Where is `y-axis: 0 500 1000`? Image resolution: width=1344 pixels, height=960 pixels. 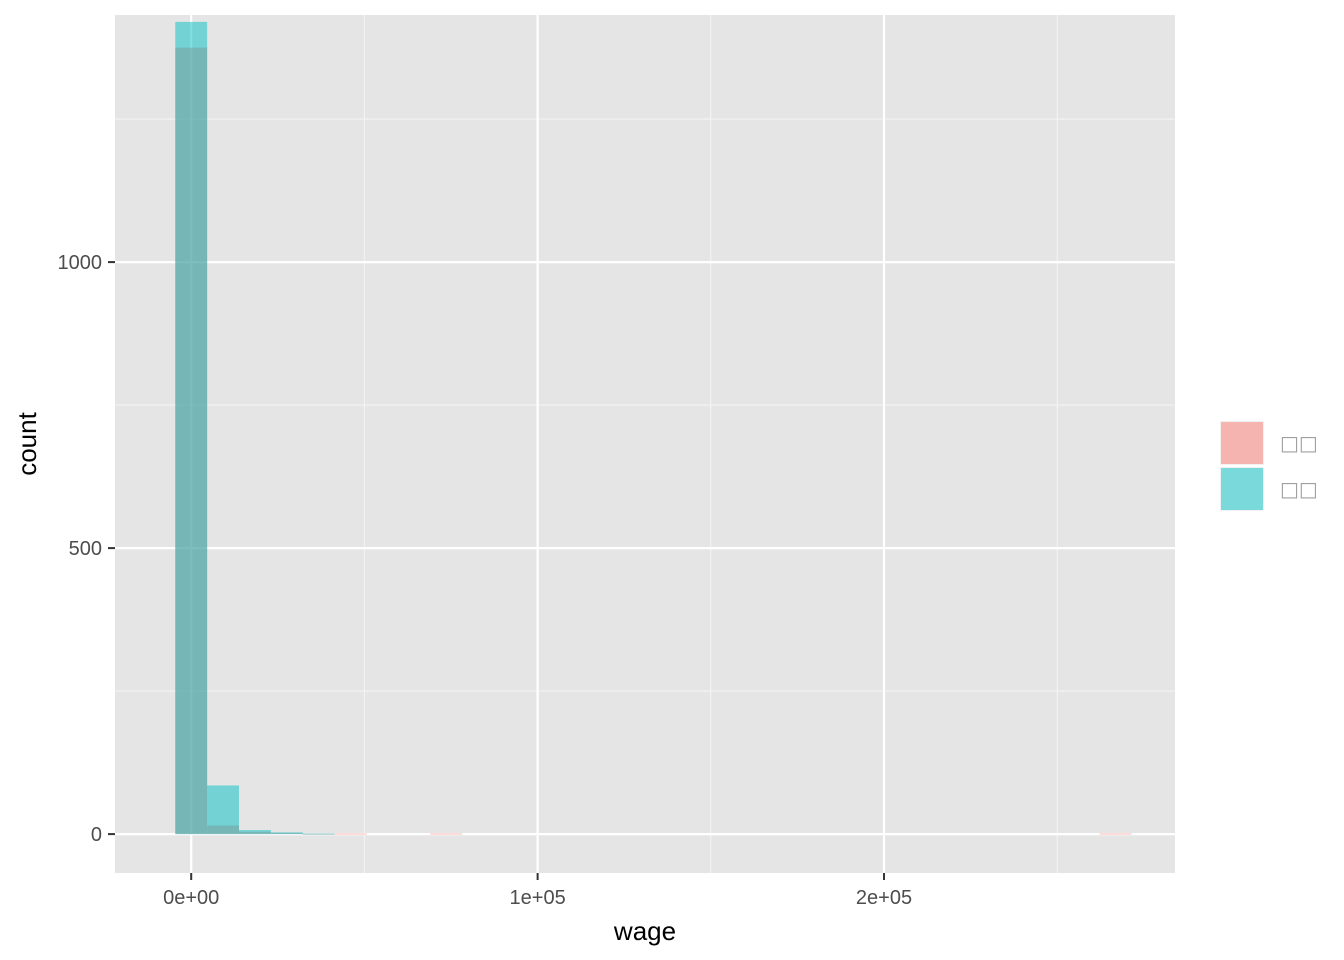
y-axis: 0 500 1000 is located at coordinates (86, 549).